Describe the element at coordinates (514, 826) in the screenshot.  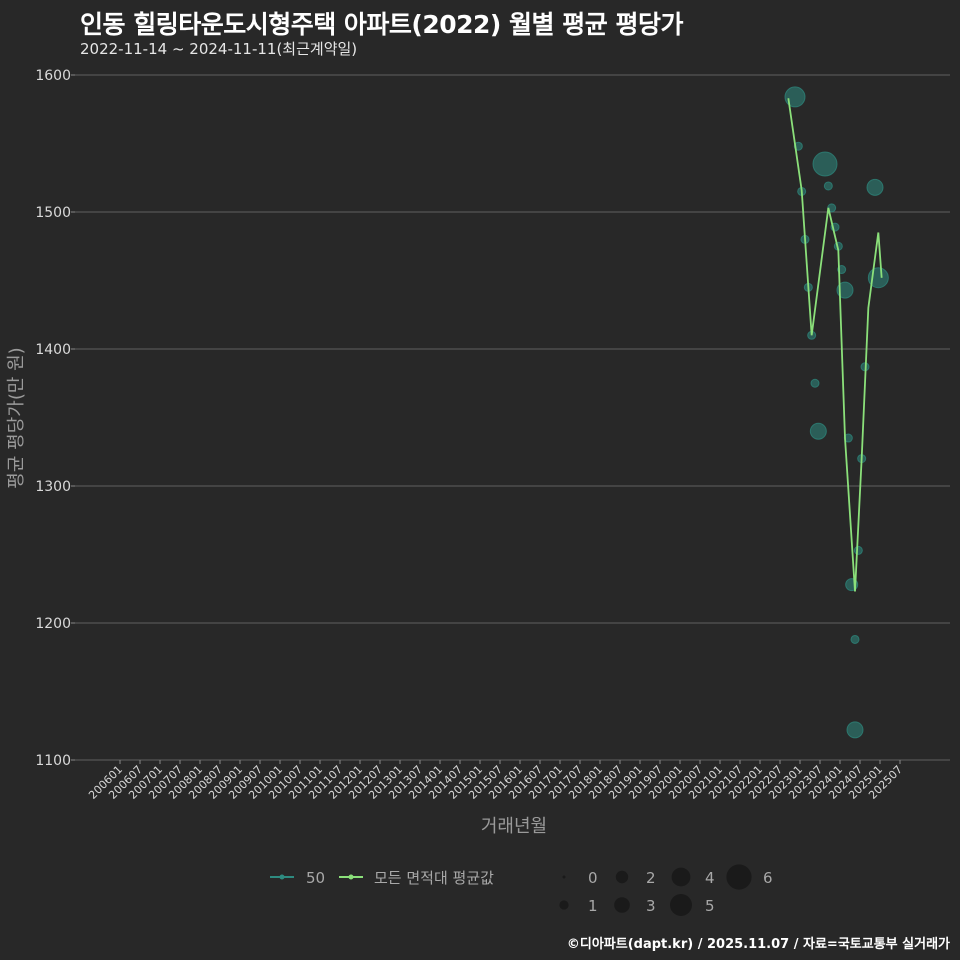
I see `x-axis-title: 거래년월` at that location.